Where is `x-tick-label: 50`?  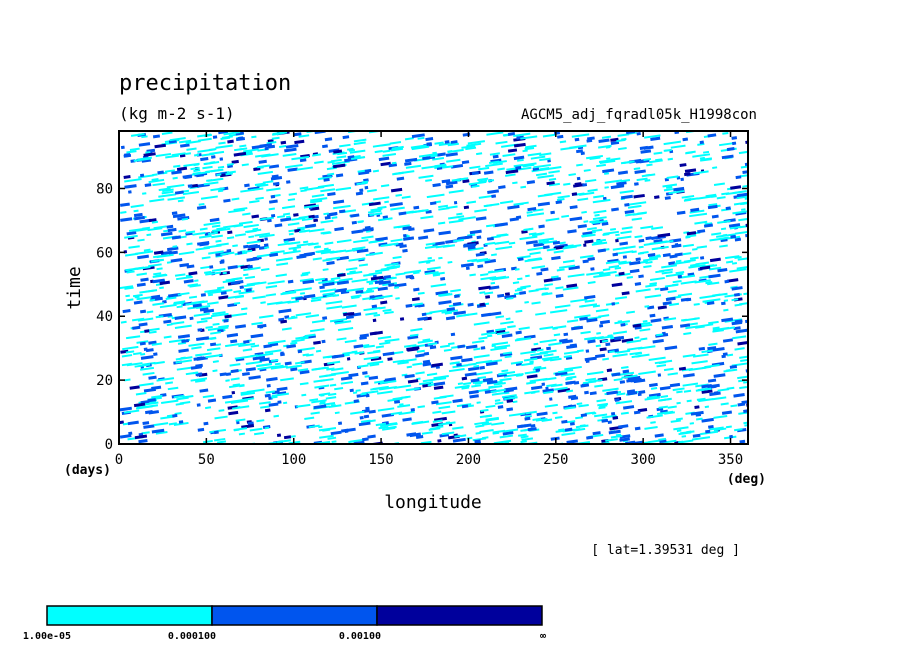
x-tick-label: 50 is located at coordinates (206, 460).